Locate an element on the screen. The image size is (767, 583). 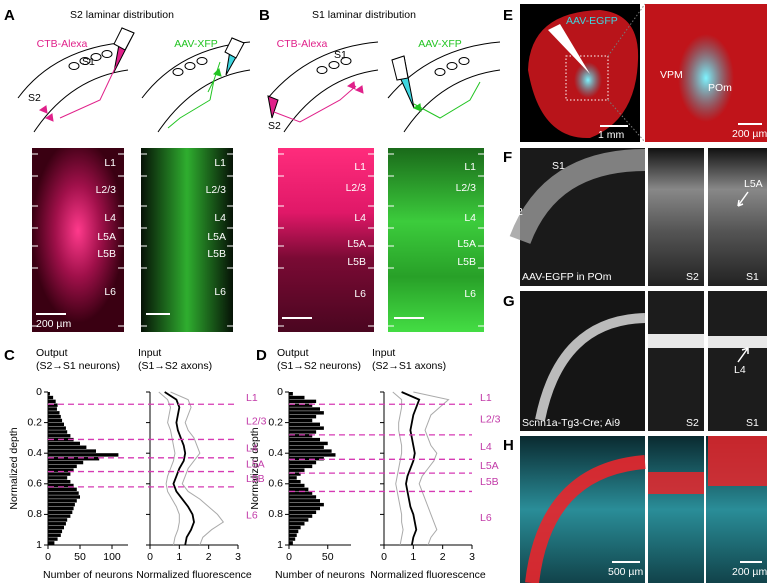
panel-letter: A is located at coordinates (9, 15).